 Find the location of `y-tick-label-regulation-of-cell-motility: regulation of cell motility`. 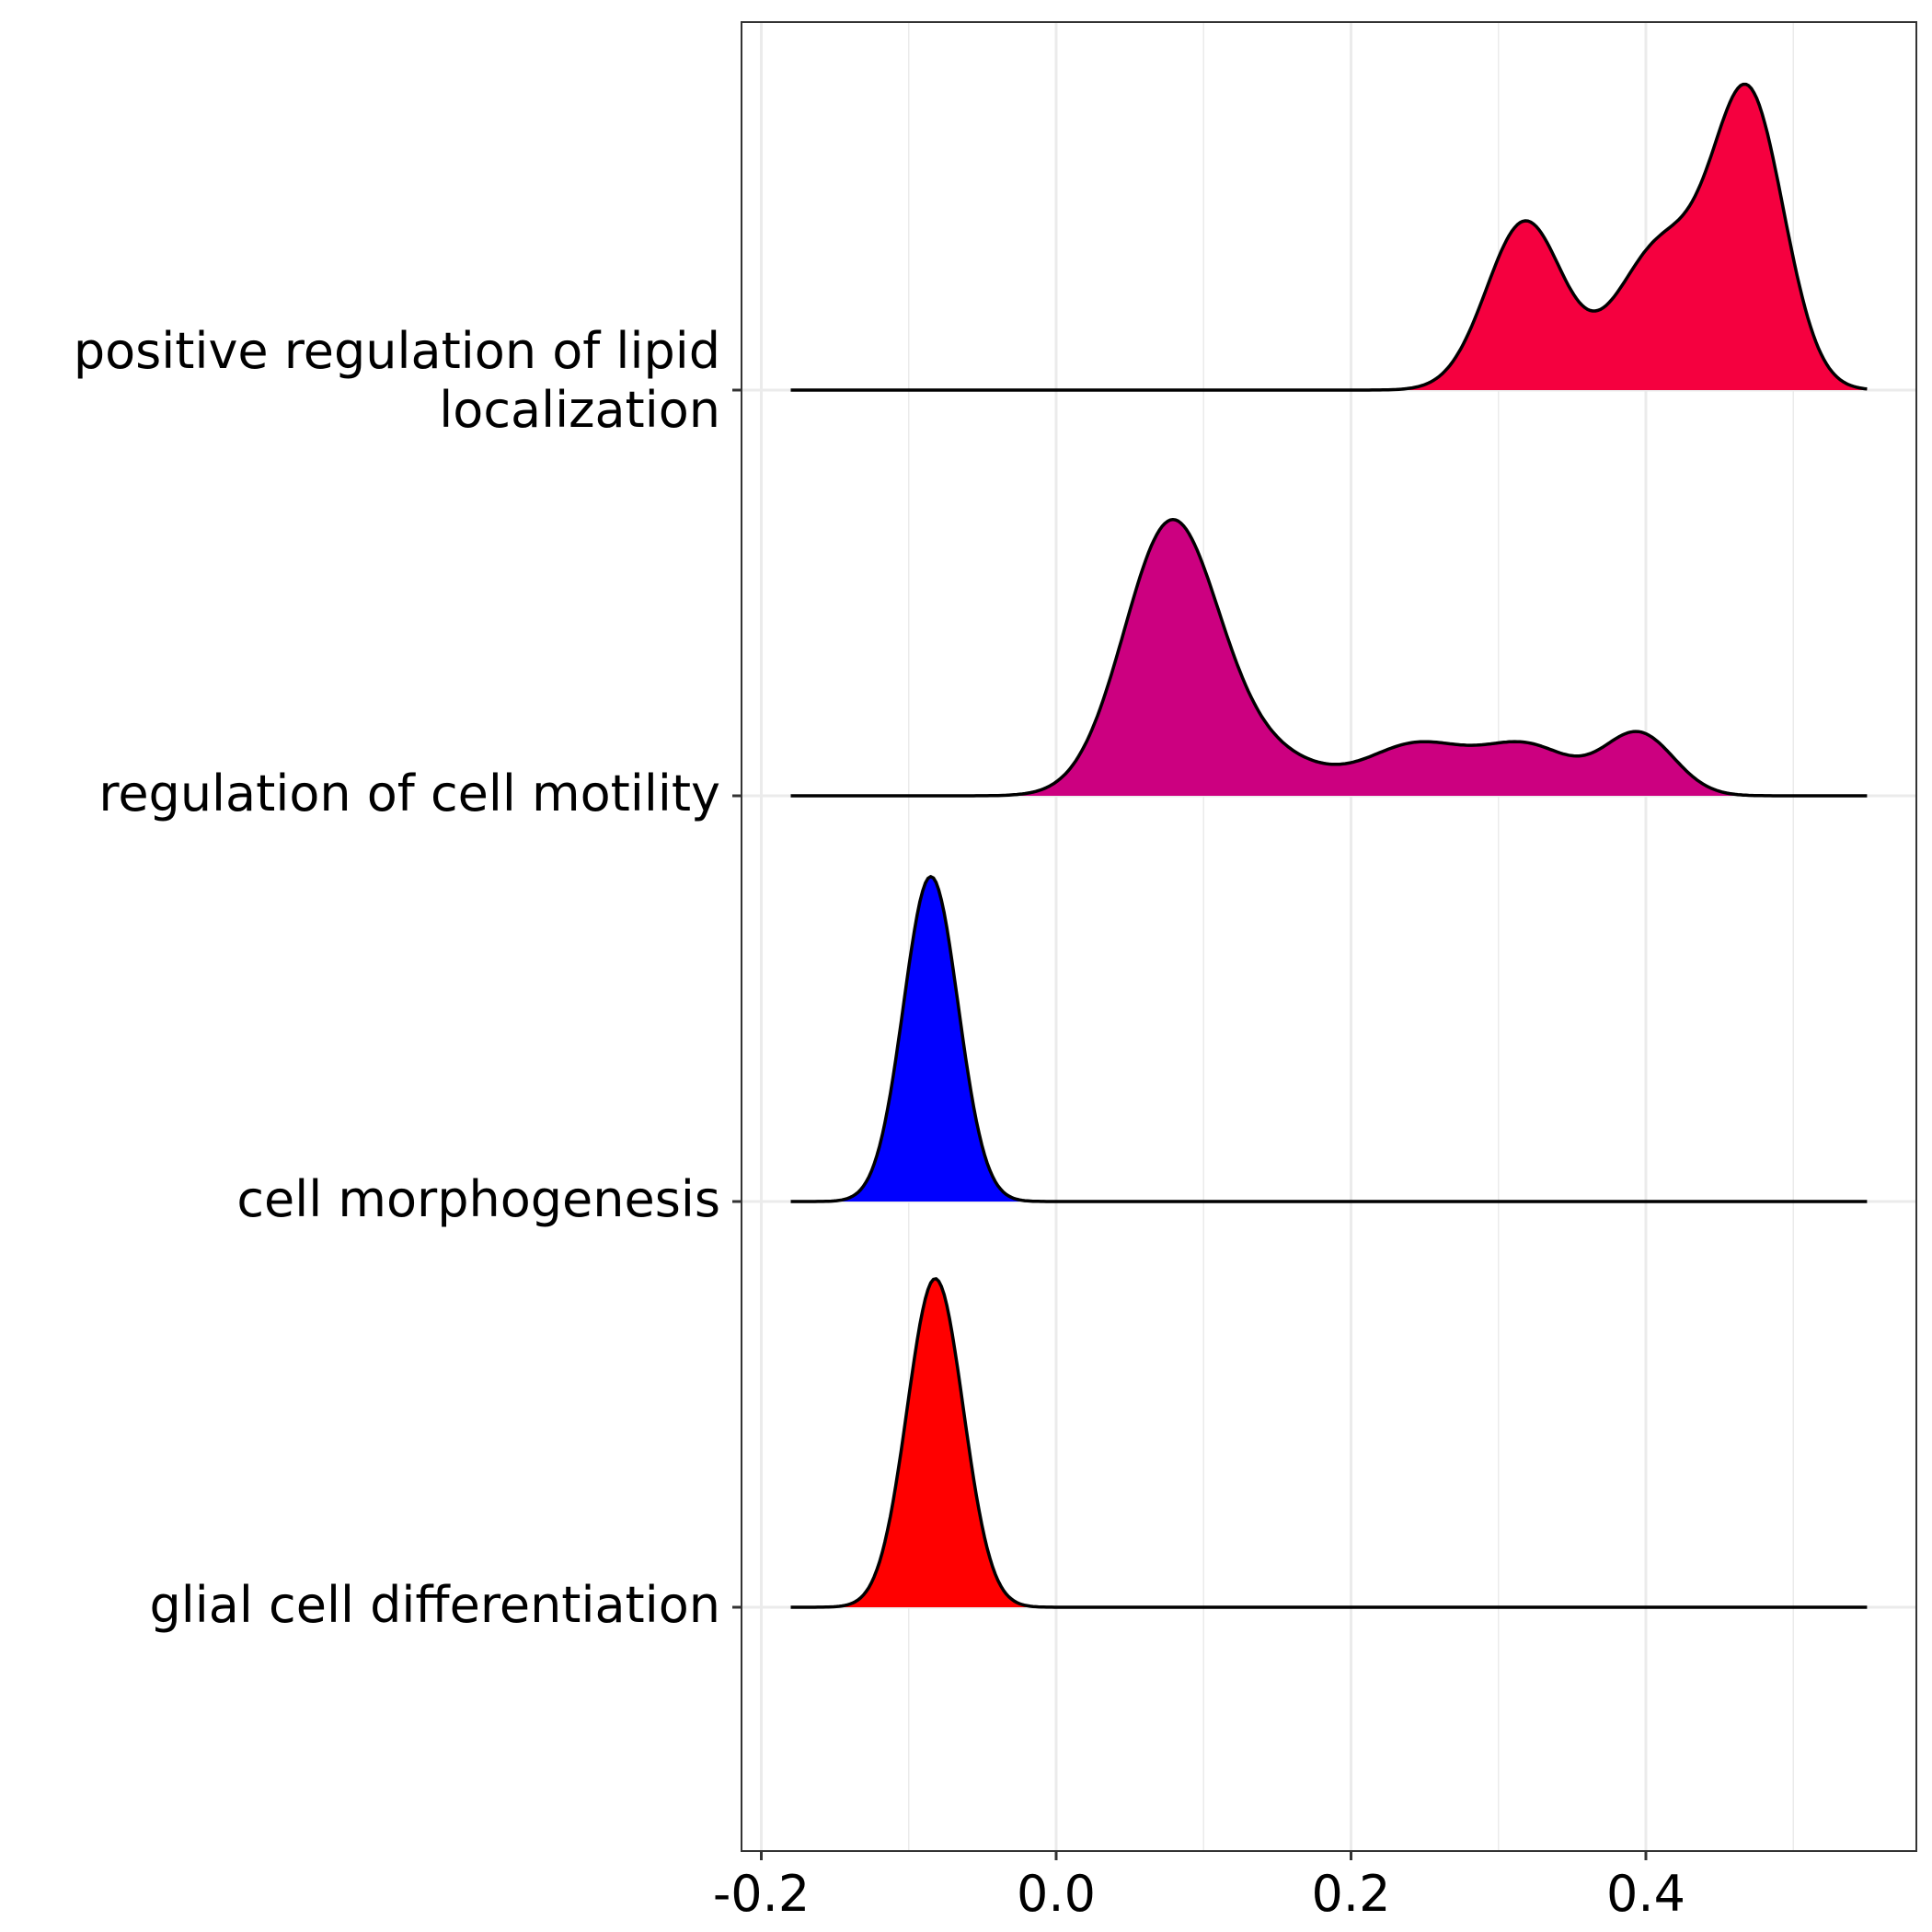

y-tick-label-regulation-of-cell-motility: regulation of cell motility is located at coordinates (409, 793).